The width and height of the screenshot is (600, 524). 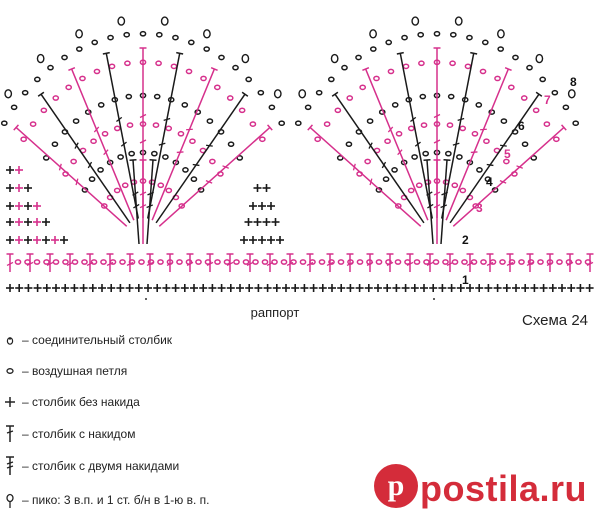 I want to click on watermark-badge-letter: p, so click(x=396, y=485).